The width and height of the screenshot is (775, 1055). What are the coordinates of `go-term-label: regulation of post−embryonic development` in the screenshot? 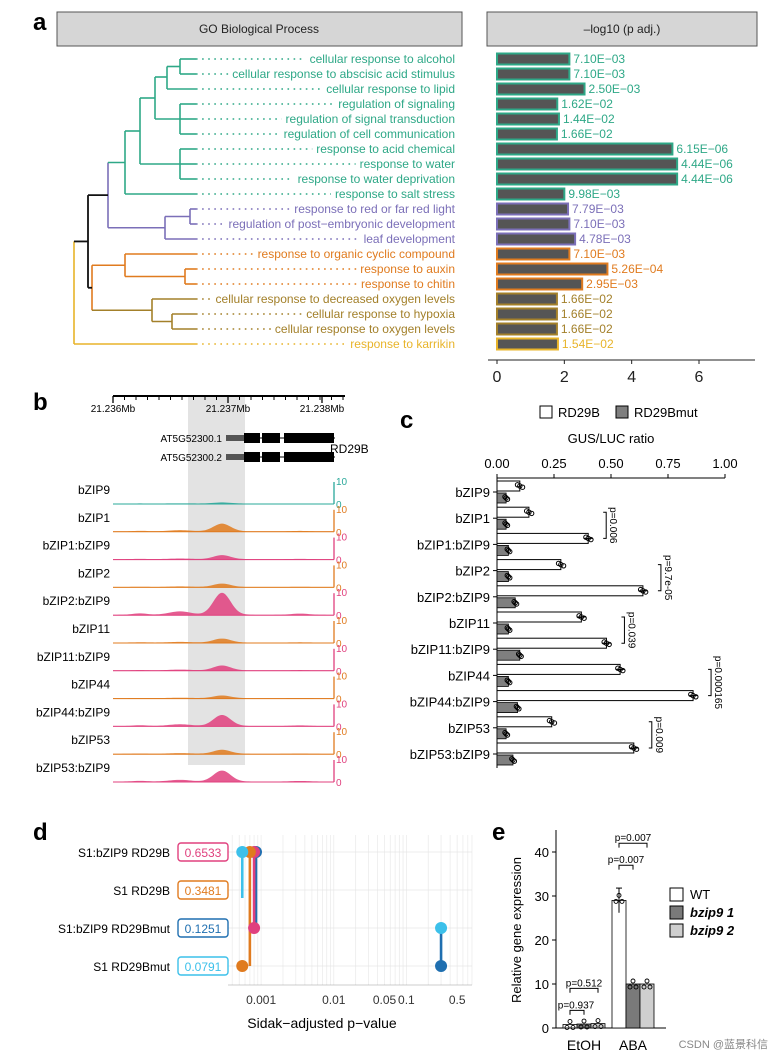 It's located at (342, 224).